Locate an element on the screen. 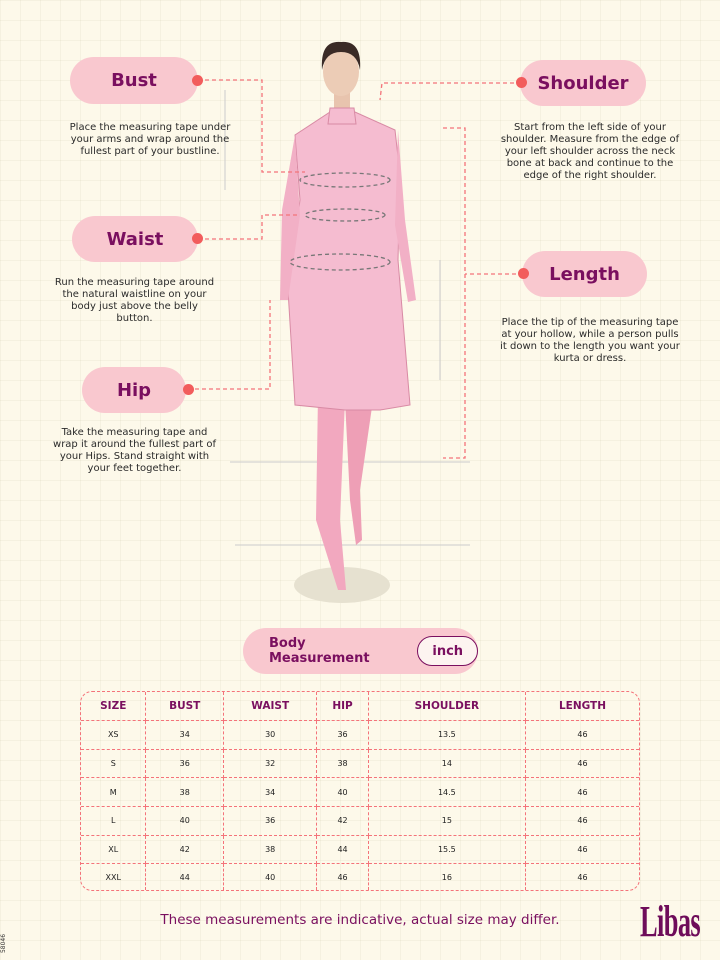  length-label: Length is located at coordinates (584, 274).